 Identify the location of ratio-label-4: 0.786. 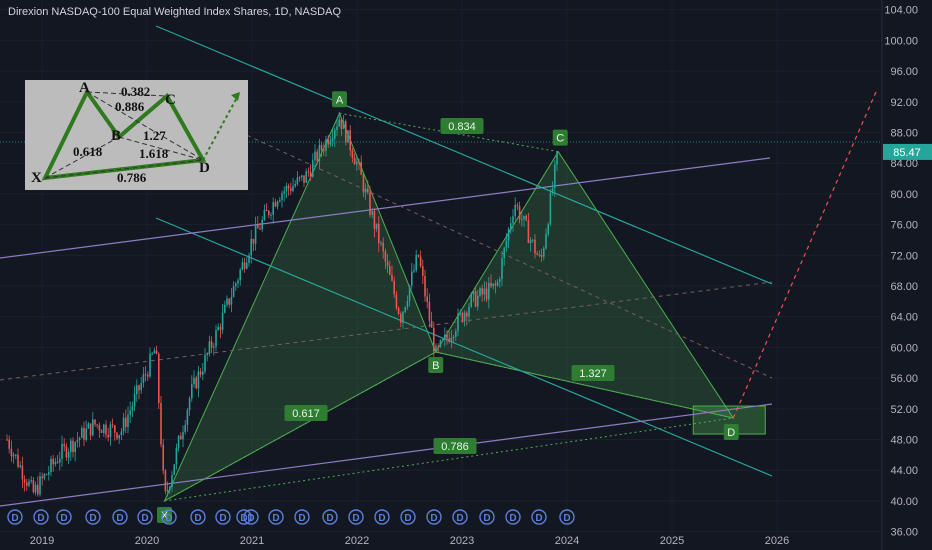
(455, 446).